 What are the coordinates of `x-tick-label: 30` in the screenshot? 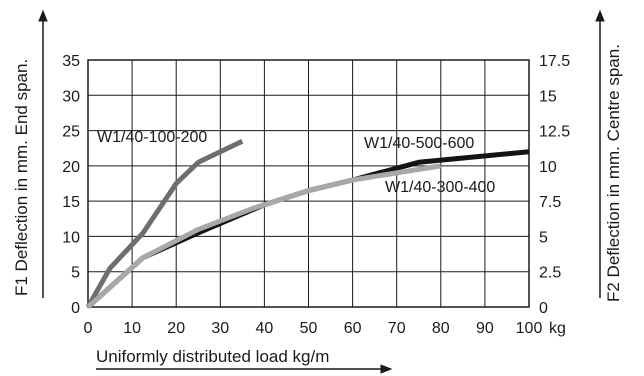 It's located at (220, 328).